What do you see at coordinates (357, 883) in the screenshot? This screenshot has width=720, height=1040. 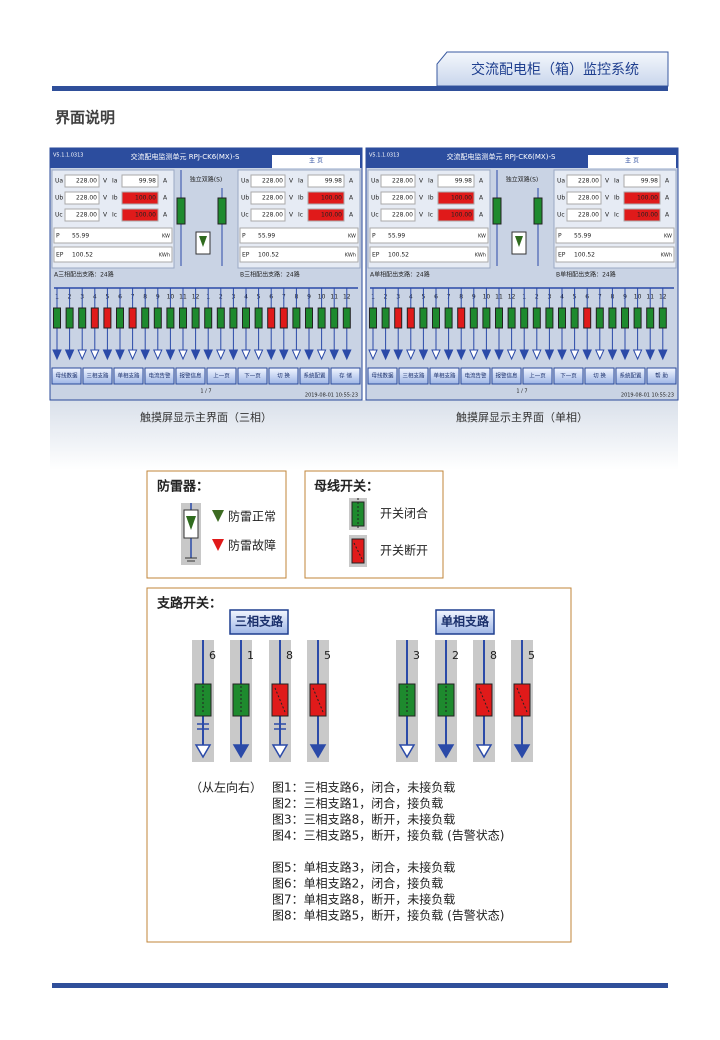 I see `note-line: 图6：单相支路2，闭合，接负载` at bounding box center [357, 883].